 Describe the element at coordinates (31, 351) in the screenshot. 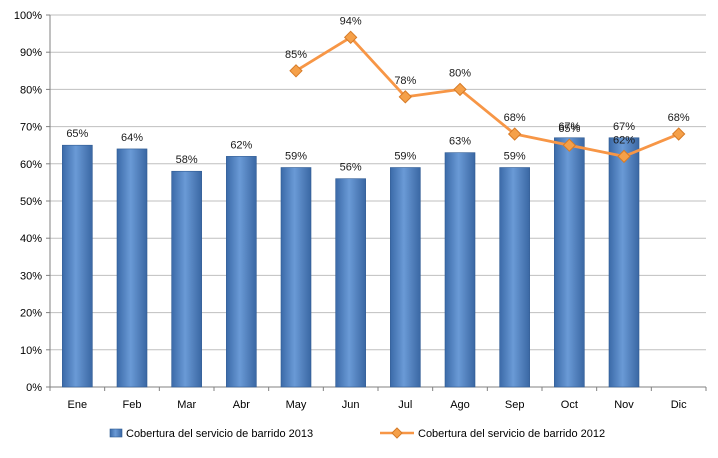

I see `y-tick-label: 10%` at that location.